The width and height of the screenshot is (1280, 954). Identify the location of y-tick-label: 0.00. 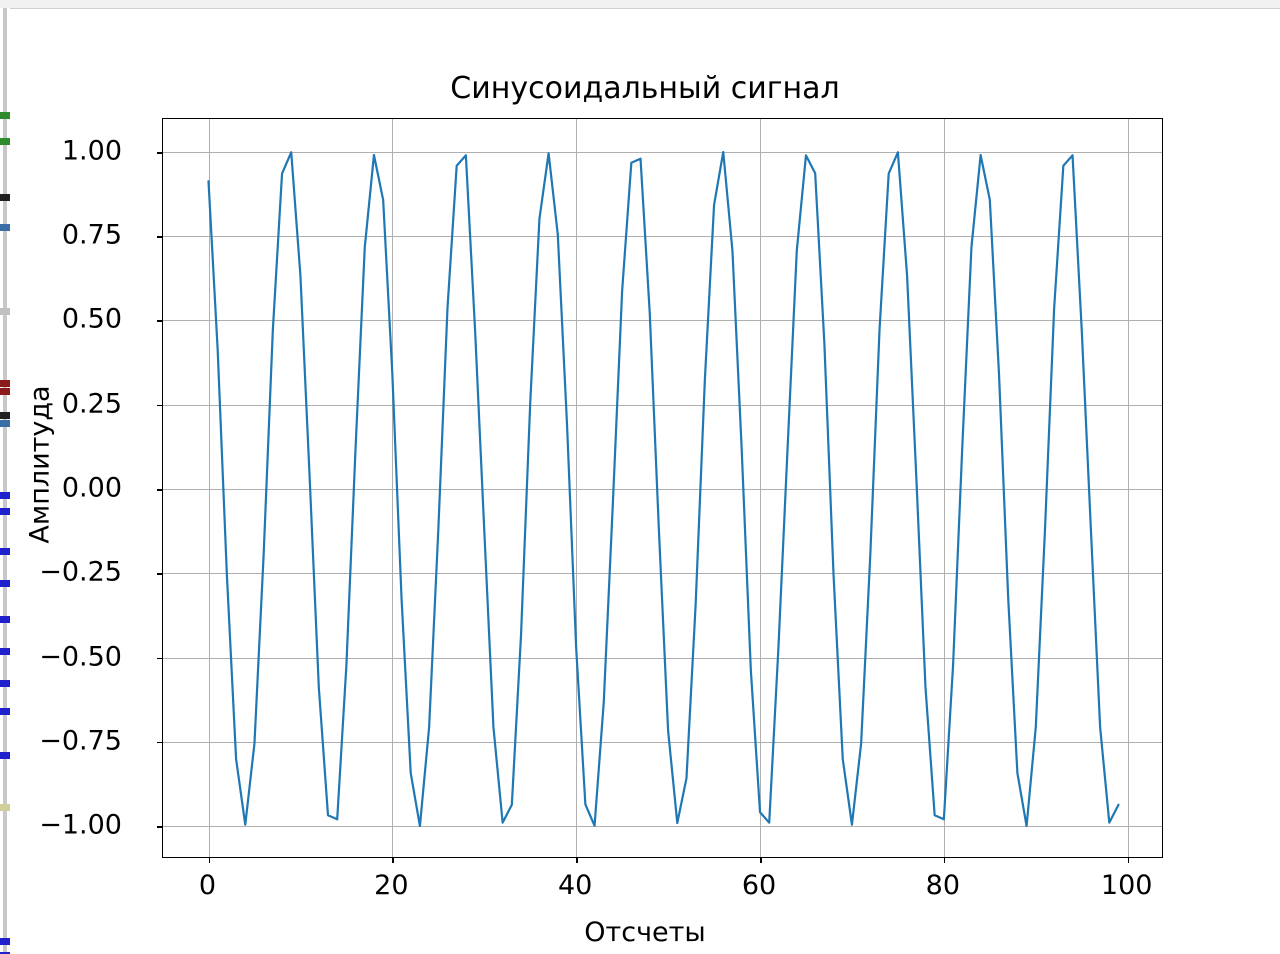
(91, 488).